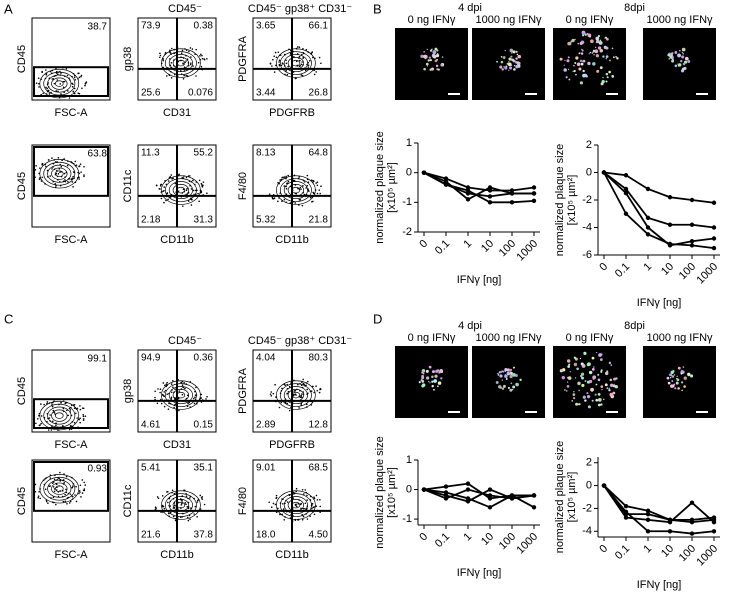 Image resolution: width=732 pixels, height=602 pixels. What do you see at coordinates (291, 555) in the screenshot?
I see `x-axis-label: CD11b` at bounding box center [291, 555].